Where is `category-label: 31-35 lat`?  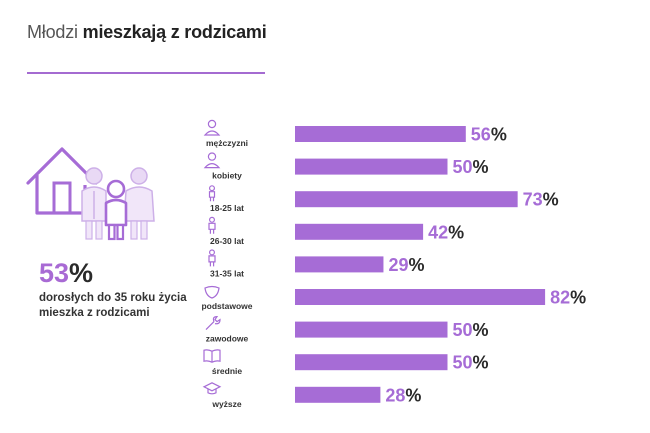
category-label: 31-35 lat is located at coordinates (227, 273).